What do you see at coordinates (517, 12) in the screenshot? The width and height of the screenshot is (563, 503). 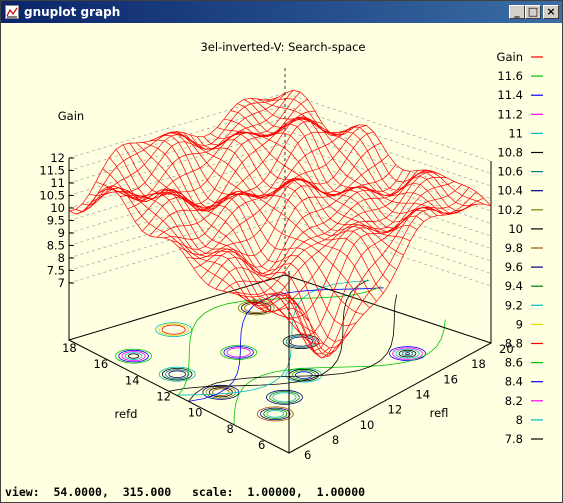 I see `minimize-button: _` at bounding box center [517, 12].